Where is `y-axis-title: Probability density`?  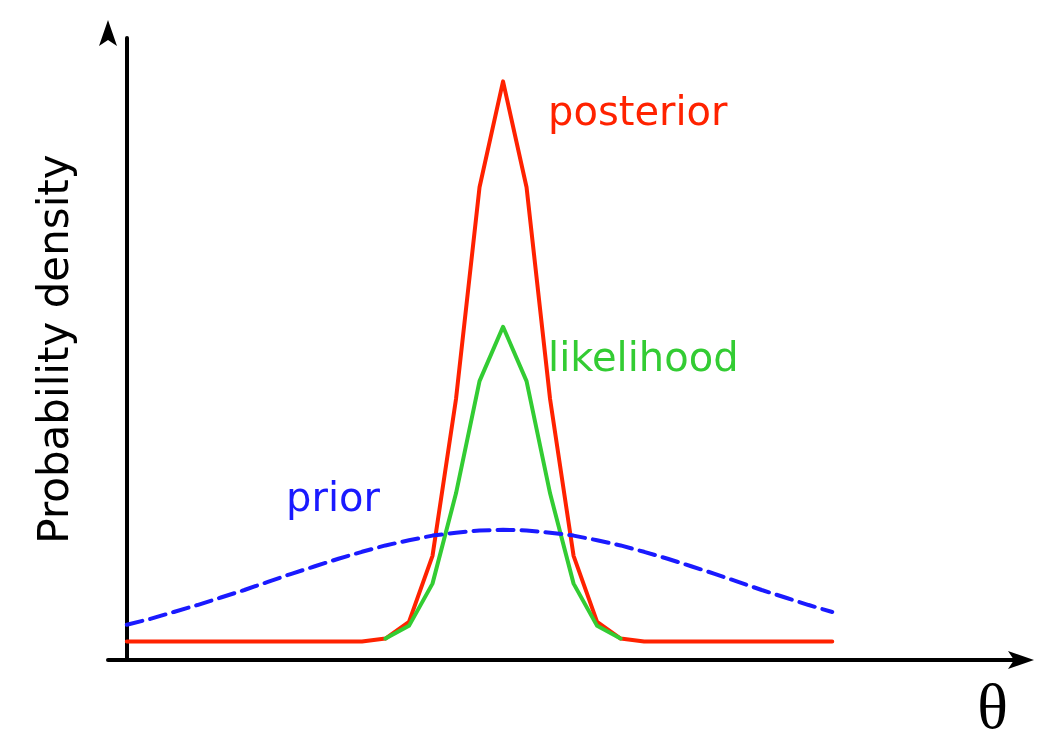
y-axis-title: Probability density is located at coordinates (53, 349).